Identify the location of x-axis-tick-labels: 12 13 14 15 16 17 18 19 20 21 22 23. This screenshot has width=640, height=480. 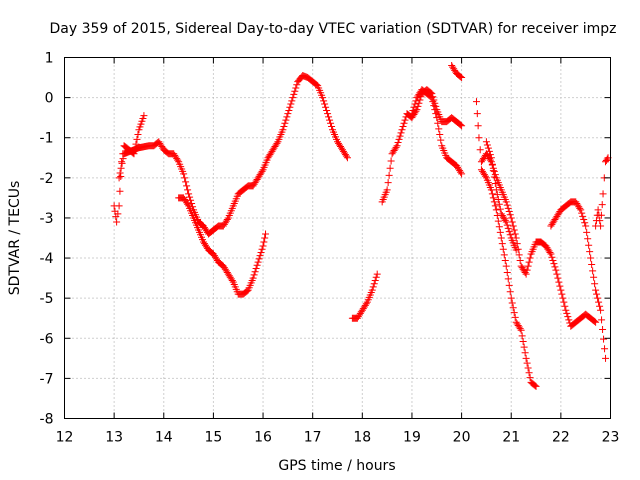
(338, 438).